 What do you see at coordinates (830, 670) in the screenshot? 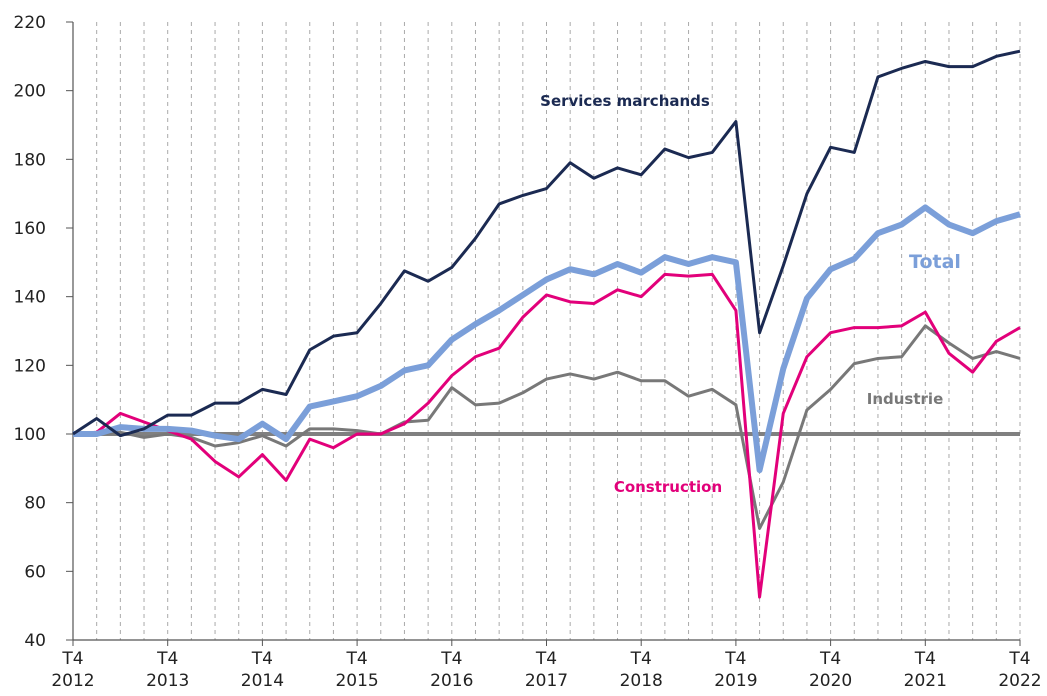
I see `x-tick-label: T4 2020` at bounding box center [830, 670].